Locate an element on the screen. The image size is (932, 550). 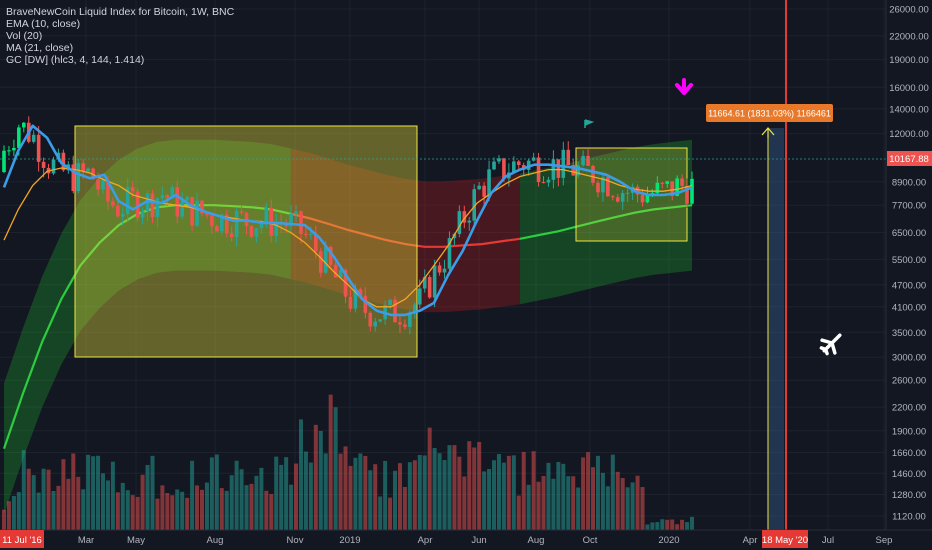
price-tick-label: 2600.00 is located at coordinates (909, 381).